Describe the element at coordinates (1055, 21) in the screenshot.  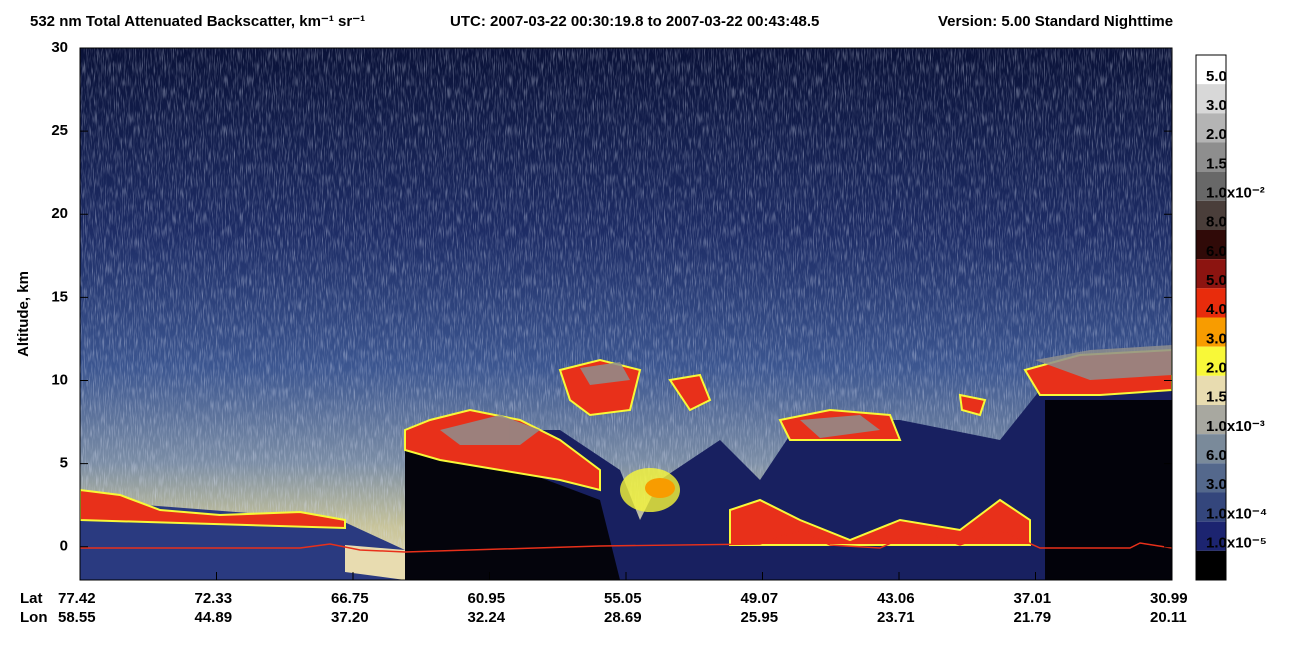
I see `version: Version: 5.00 Standard Nighttime` at that location.